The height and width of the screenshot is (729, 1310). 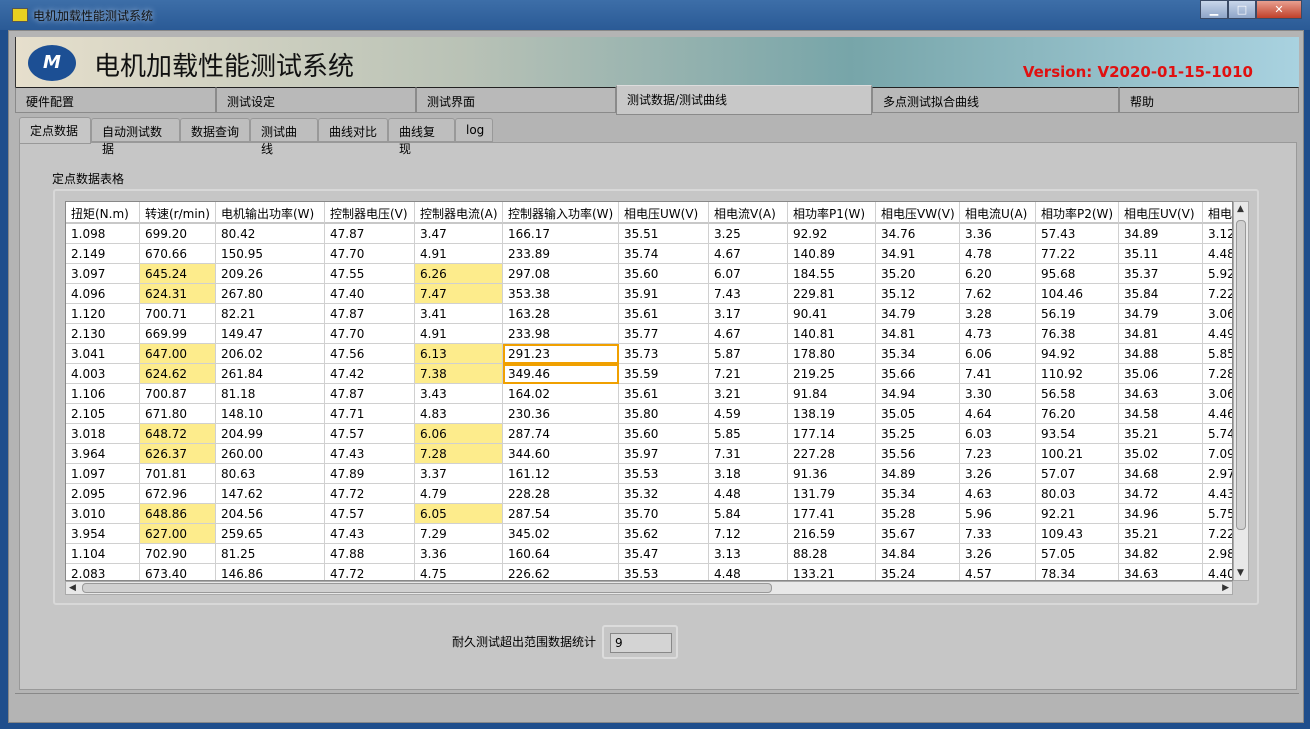 What do you see at coordinates (103, 534) in the screenshot?
I see `table-cell: 3.954` at bounding box center [103, 534].